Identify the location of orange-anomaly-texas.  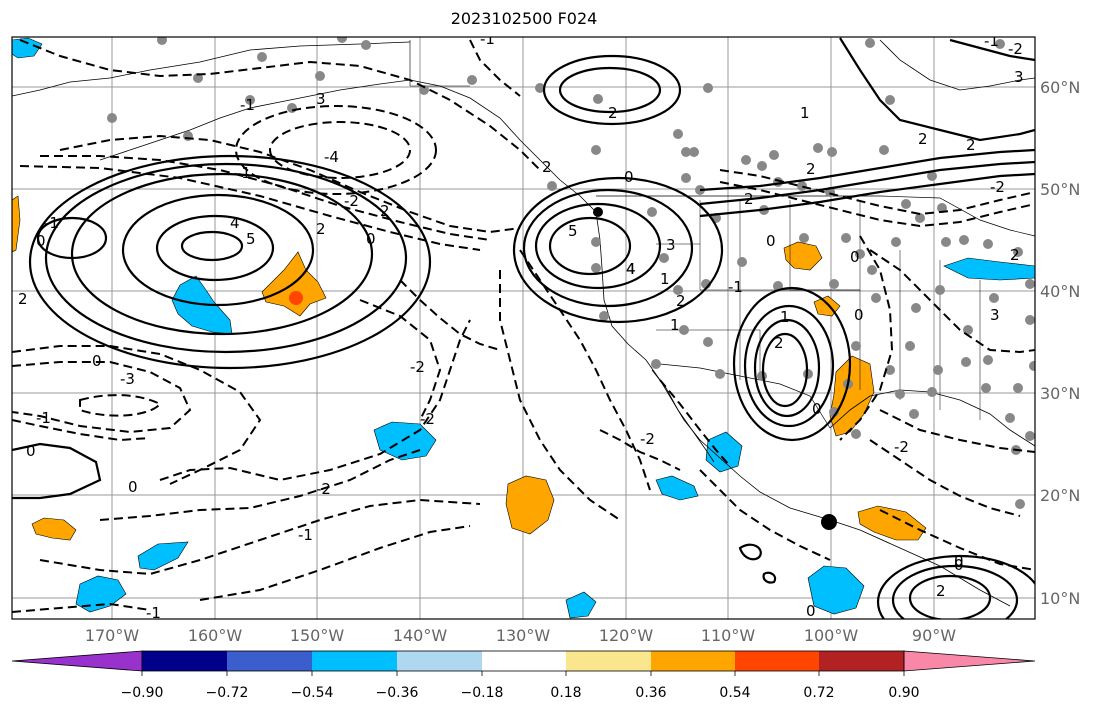
(852, 396).